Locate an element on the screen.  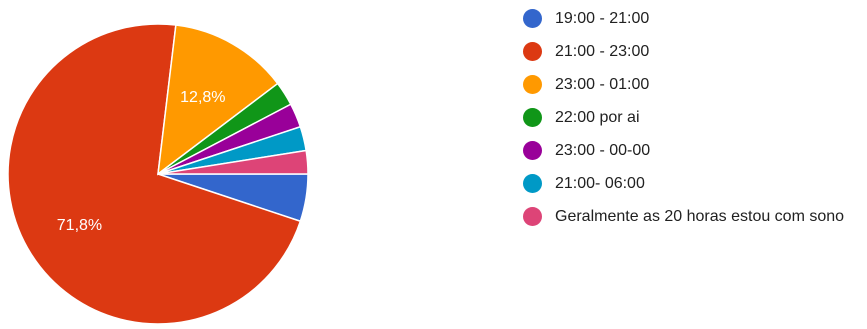
legend-label: 19:00 - 21:00 is located at coordinates (602, 18).